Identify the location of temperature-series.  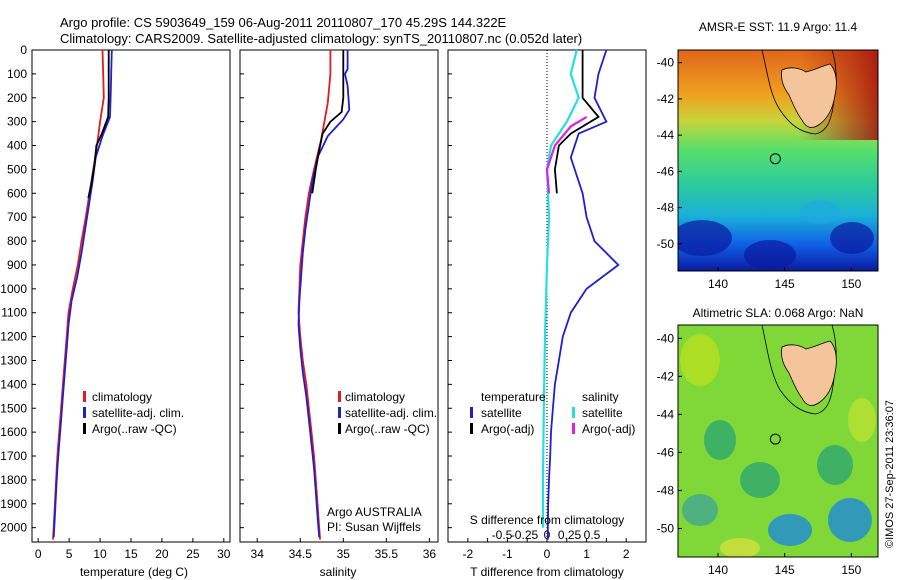
(82, 294).